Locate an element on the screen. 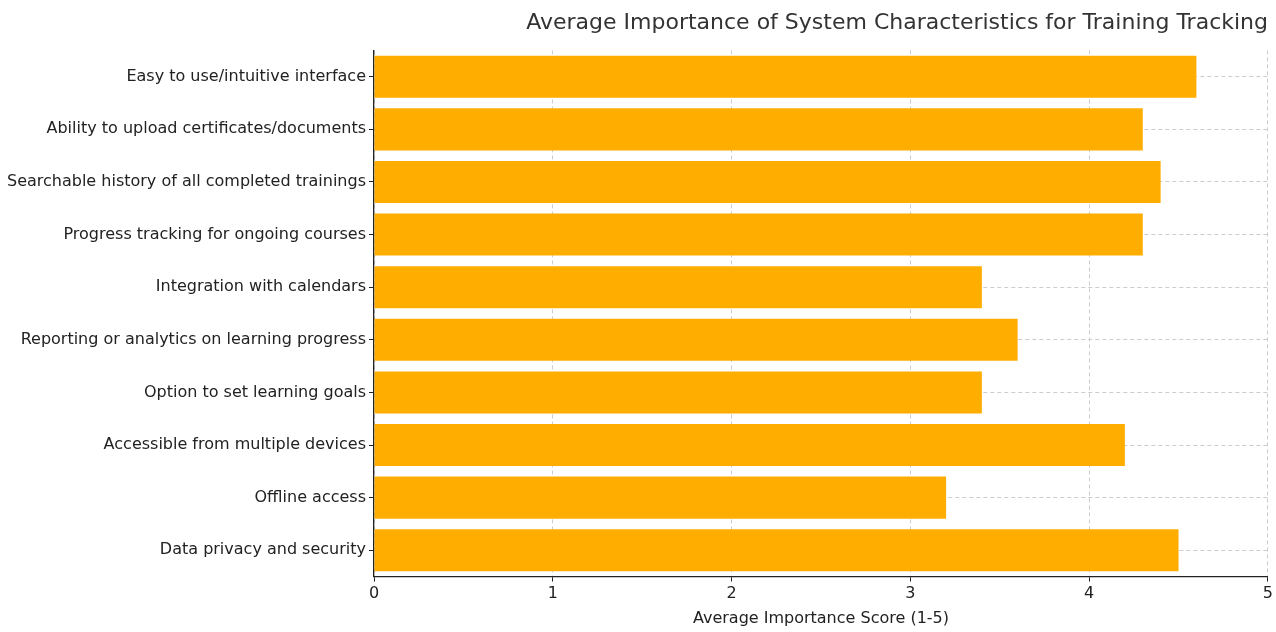 The width and height of the screenshot is (1276, 632). x-tick-label: 4 is located at coordinates (1089, 593).